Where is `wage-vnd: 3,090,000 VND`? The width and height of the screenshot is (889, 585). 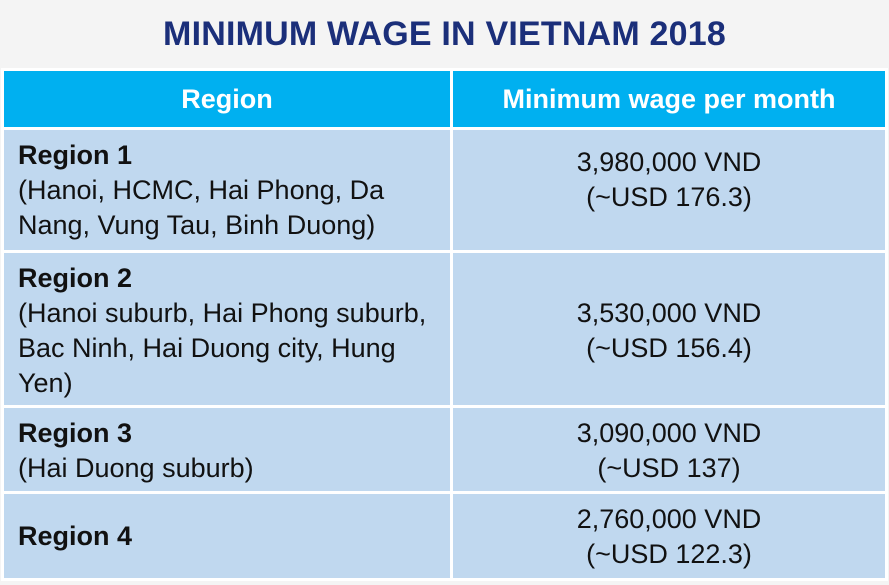
wage-vnd: 3,090,000 VND is located at coordinates (669, 433).